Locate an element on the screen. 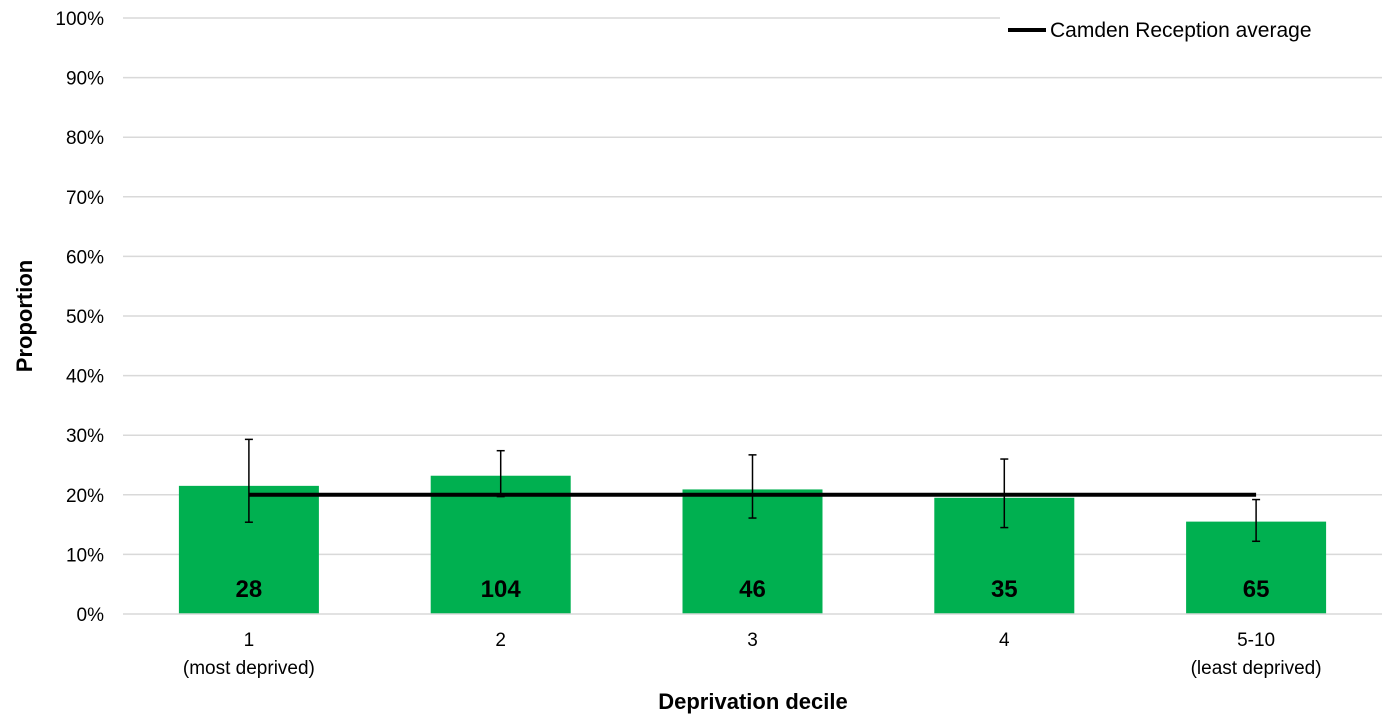  y-tick-label: 80% is located at coordinates (85, 138).